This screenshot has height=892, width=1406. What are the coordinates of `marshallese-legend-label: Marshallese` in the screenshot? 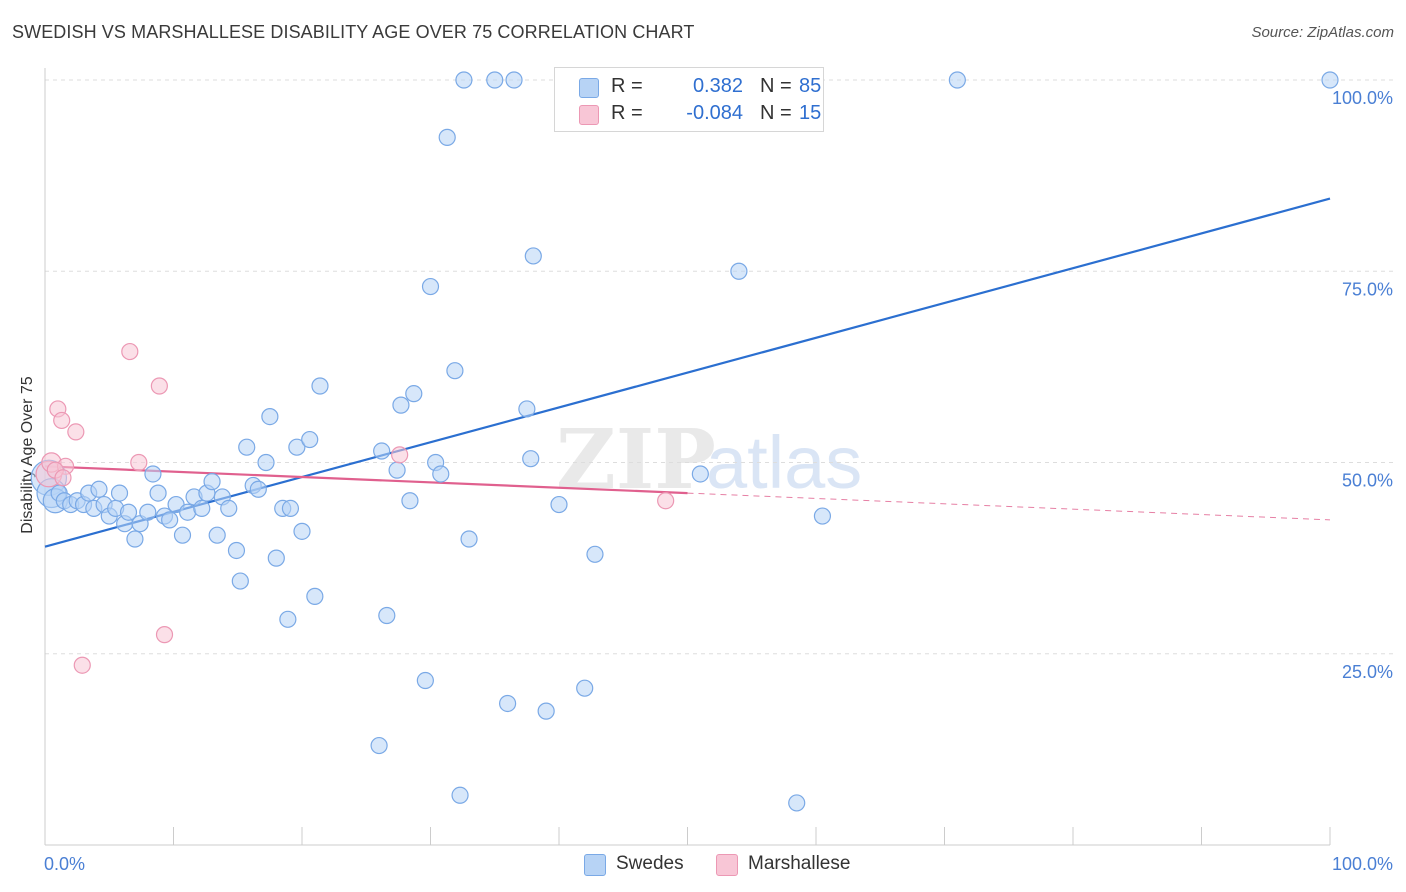 It's located at (799, 863).